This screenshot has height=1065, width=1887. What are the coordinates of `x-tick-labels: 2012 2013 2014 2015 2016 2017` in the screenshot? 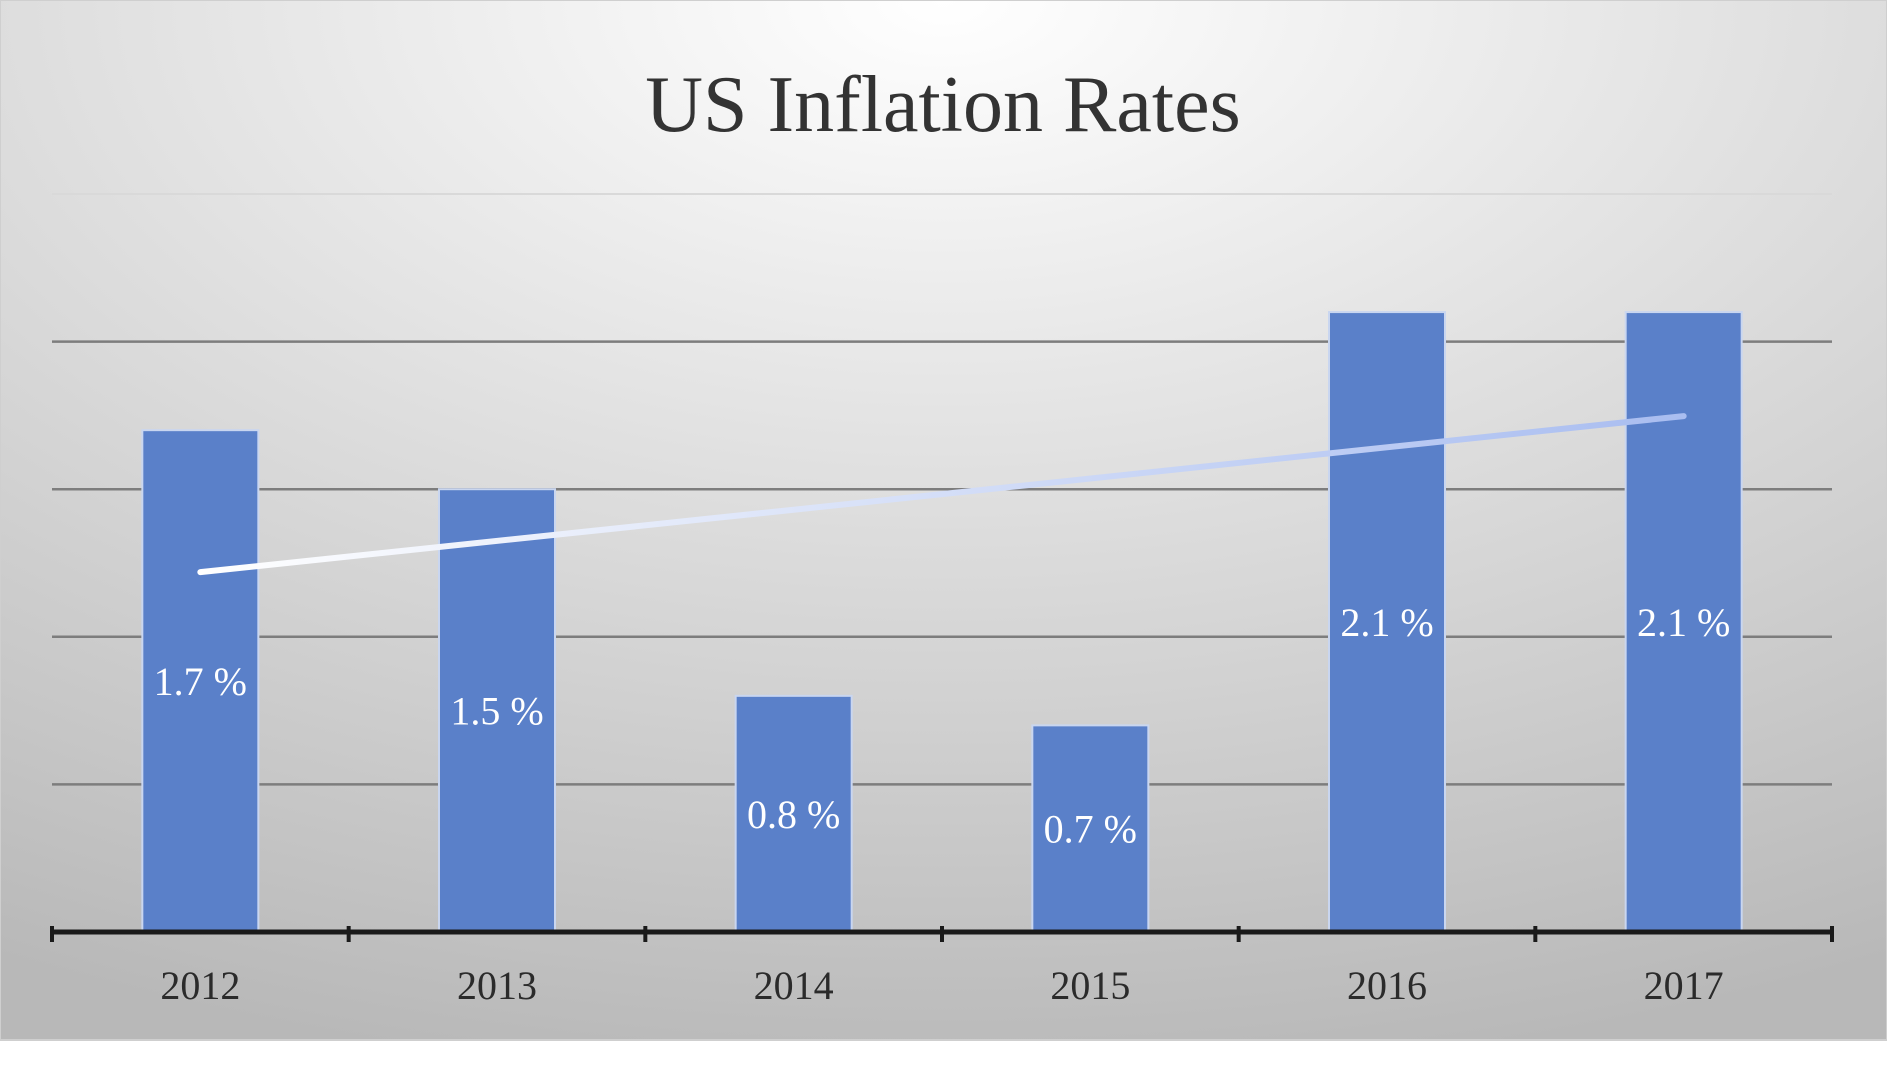 It's located at (941, 985).